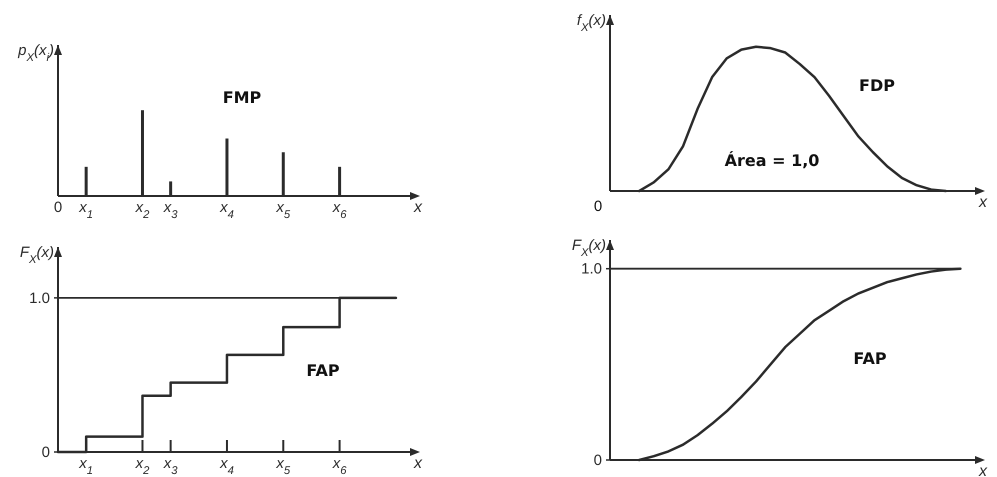 Image resolution: width=997 pixels, height=477 pixels. I want to click on text: FMP, so click(242, 97).